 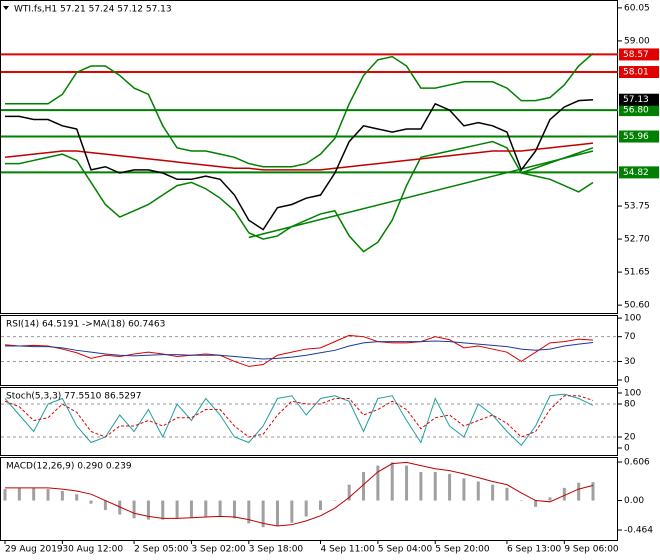 What do you see at coordinates (636, 100) in the screenshot?
I see `last-price-label: 57.13` at bounding box center [636, 100].